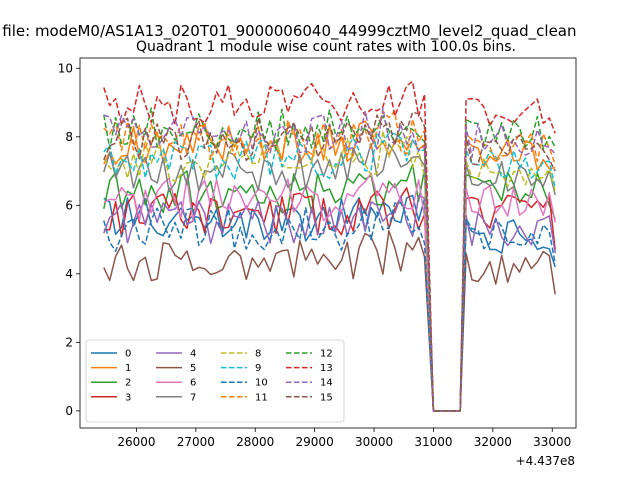 This screenshot has width=640, height=480. What do you see at coordinates (193, 368) in the screenshot?
I see `legend-label-5: 5` at bounding box center [193, 368].